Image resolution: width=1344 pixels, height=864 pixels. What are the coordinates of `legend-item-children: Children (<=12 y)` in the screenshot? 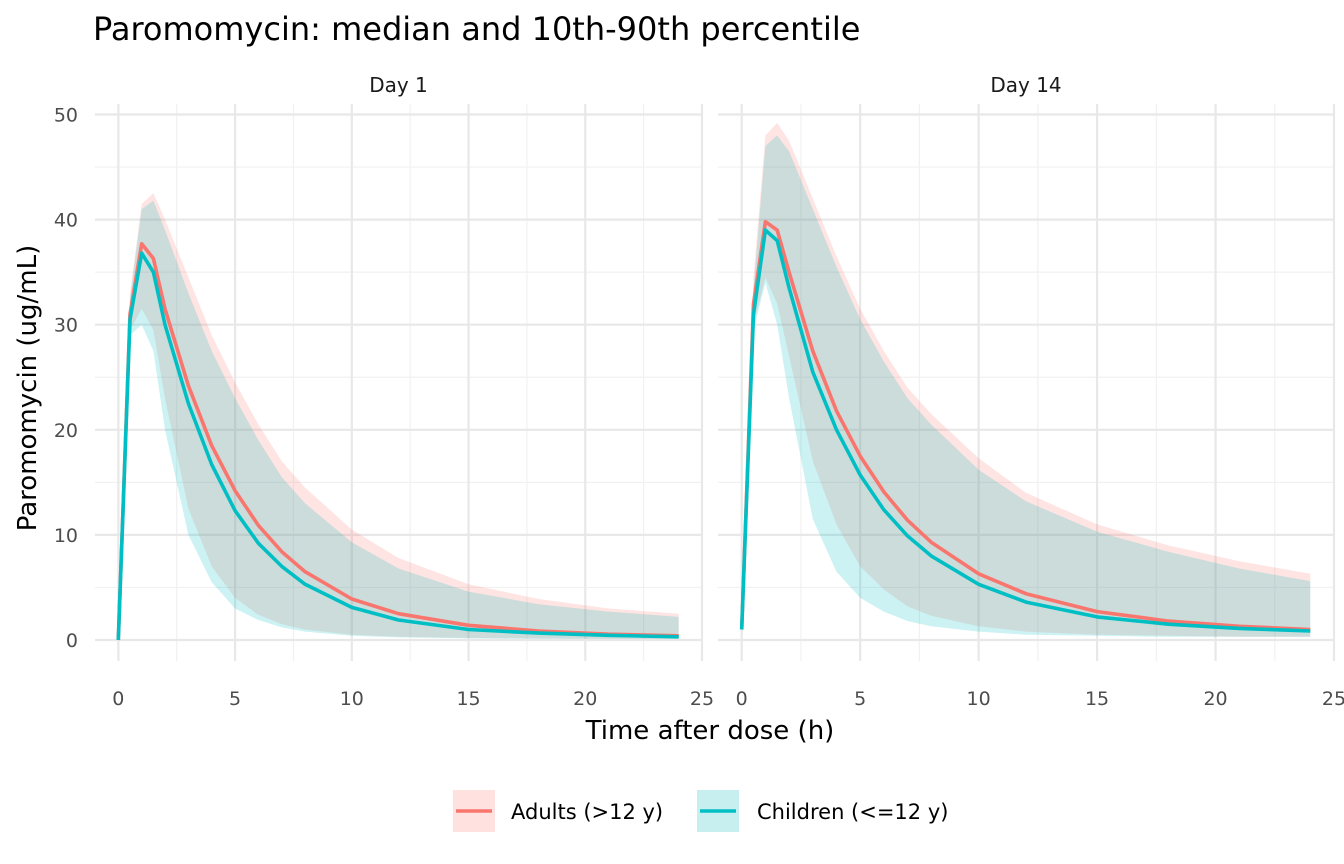 It's located at (822, 811).